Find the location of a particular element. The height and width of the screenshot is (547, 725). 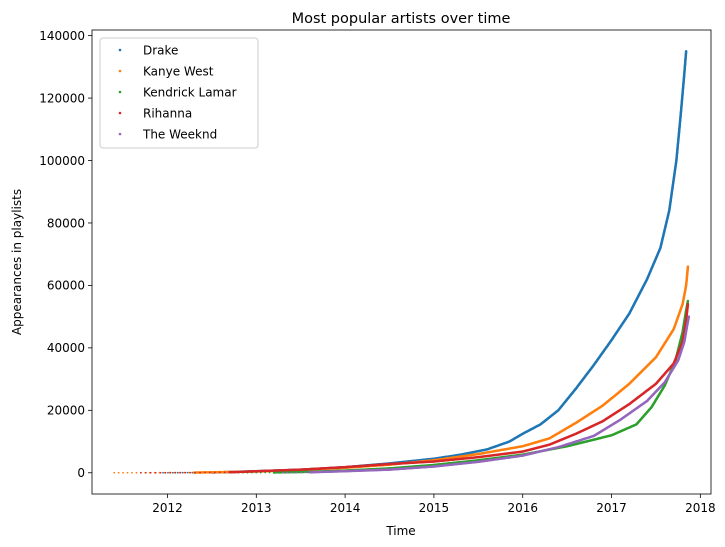

legend-box is located at coordinates (179, 93).